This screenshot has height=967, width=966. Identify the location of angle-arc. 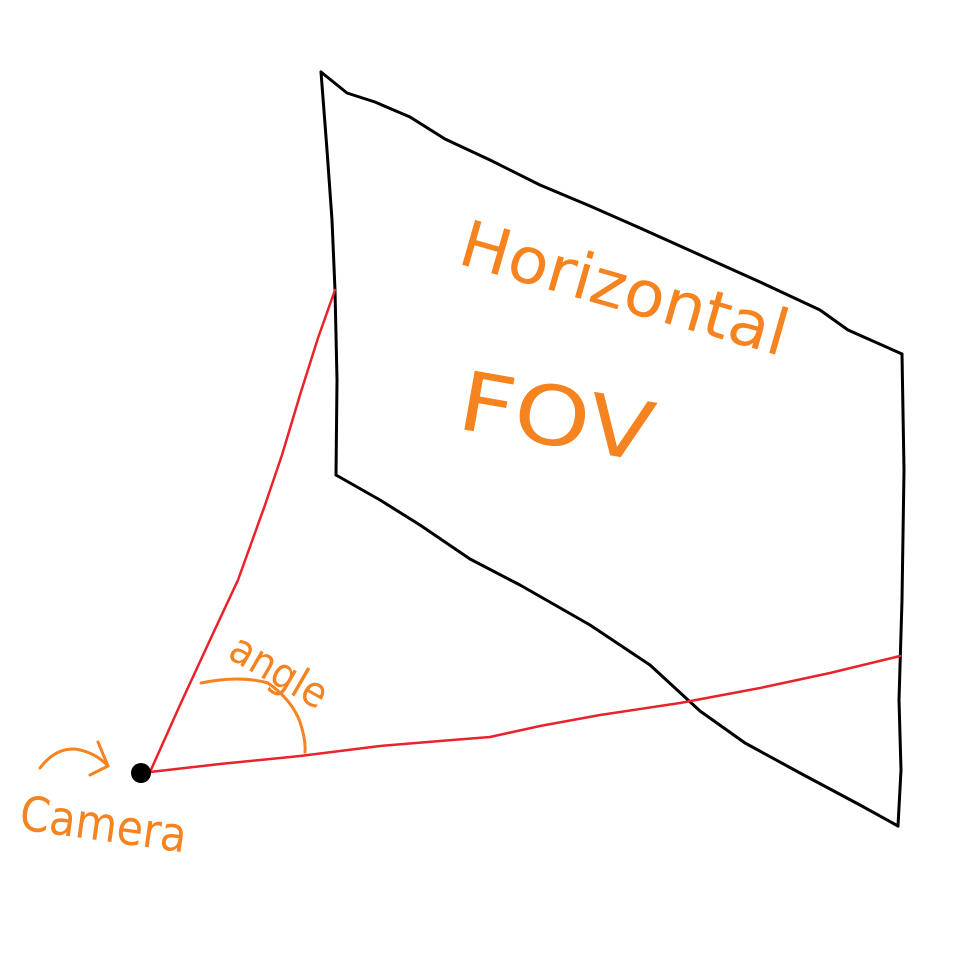
(253, 715).